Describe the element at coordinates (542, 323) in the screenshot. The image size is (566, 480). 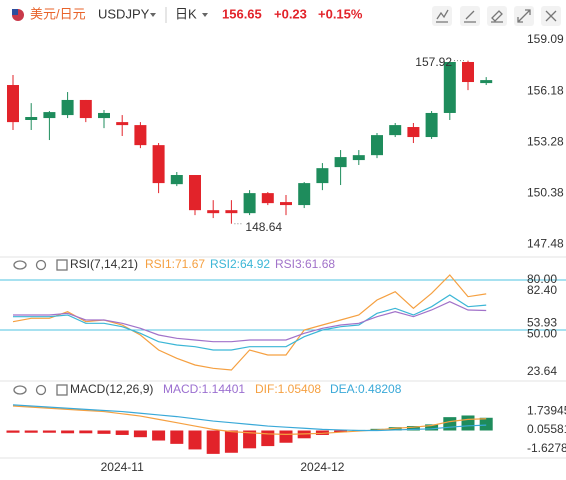
I see `y-tick-label: 53.93` at that location.